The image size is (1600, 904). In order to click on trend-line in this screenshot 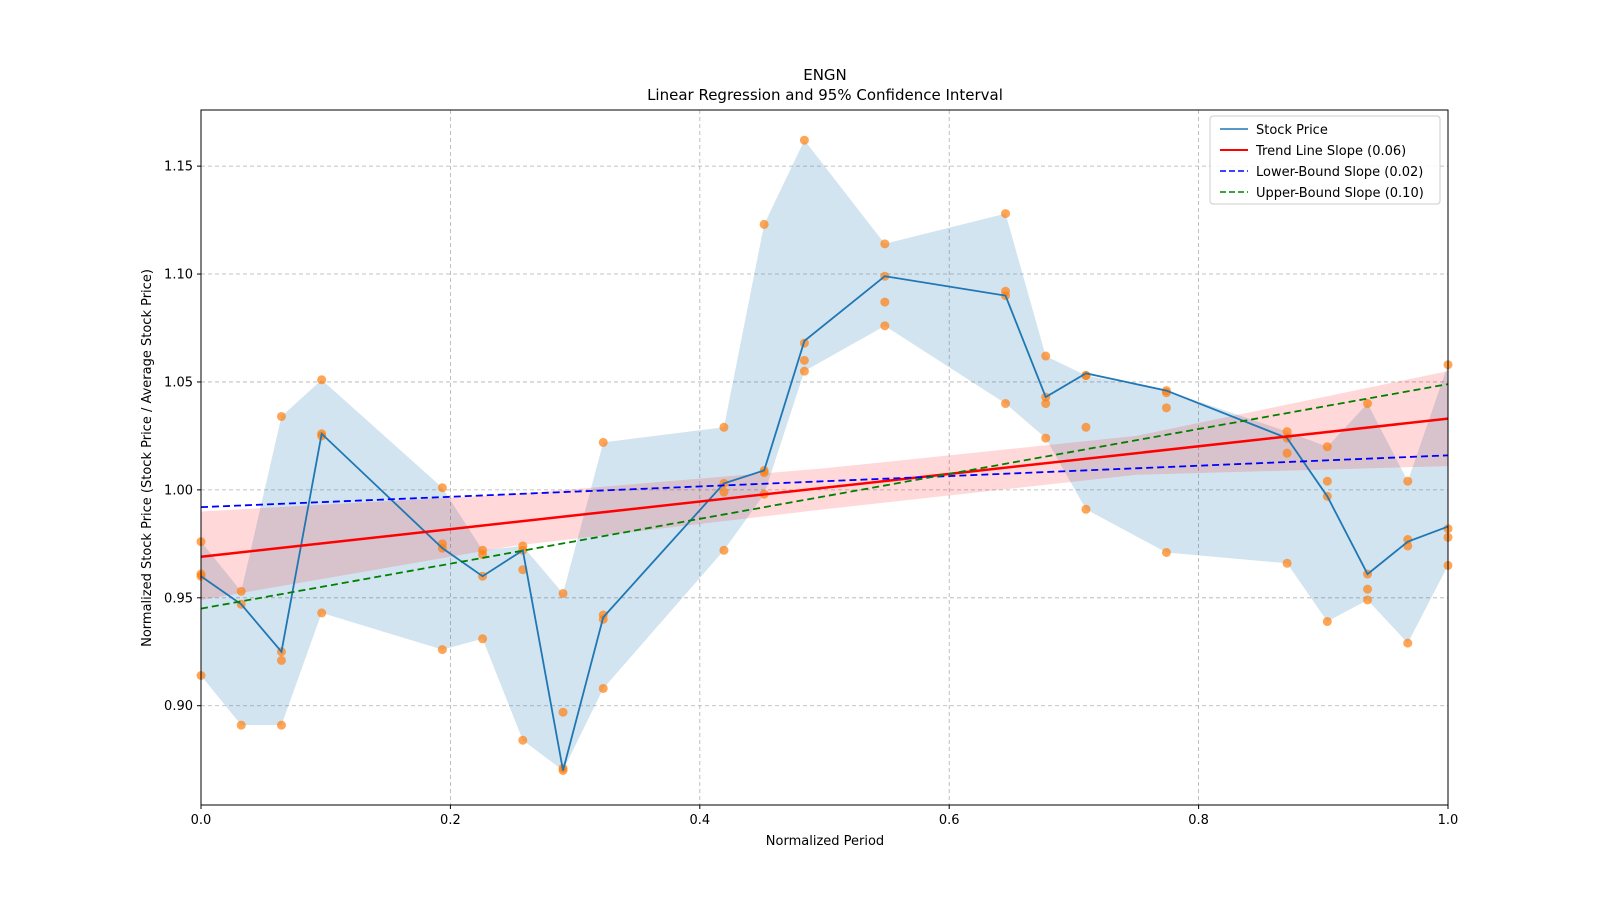, I will do `click(824, 488)`.